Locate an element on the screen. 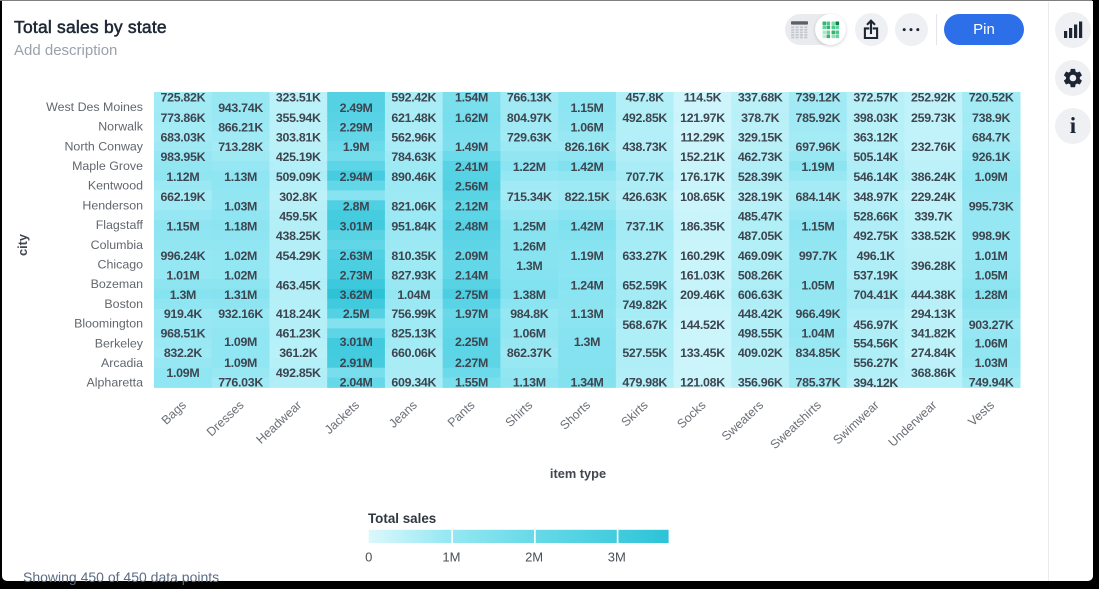 The width and height of the screenshot is (1099, 589). svg-text: 609.34K is located at coordinates (413, 383).